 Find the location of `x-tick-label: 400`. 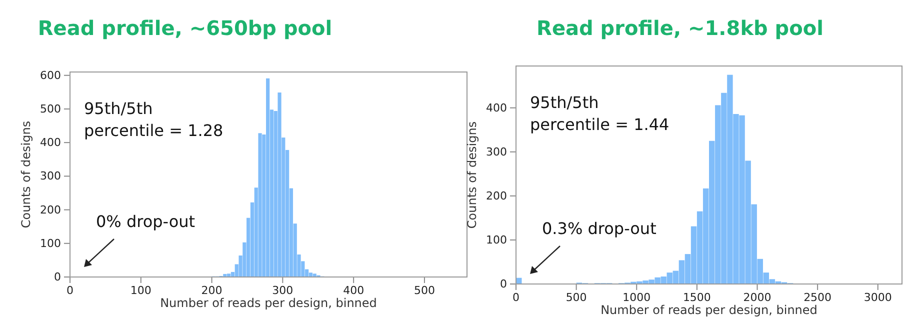

x-tick-label: 400 is located at coordinates (353, 290).